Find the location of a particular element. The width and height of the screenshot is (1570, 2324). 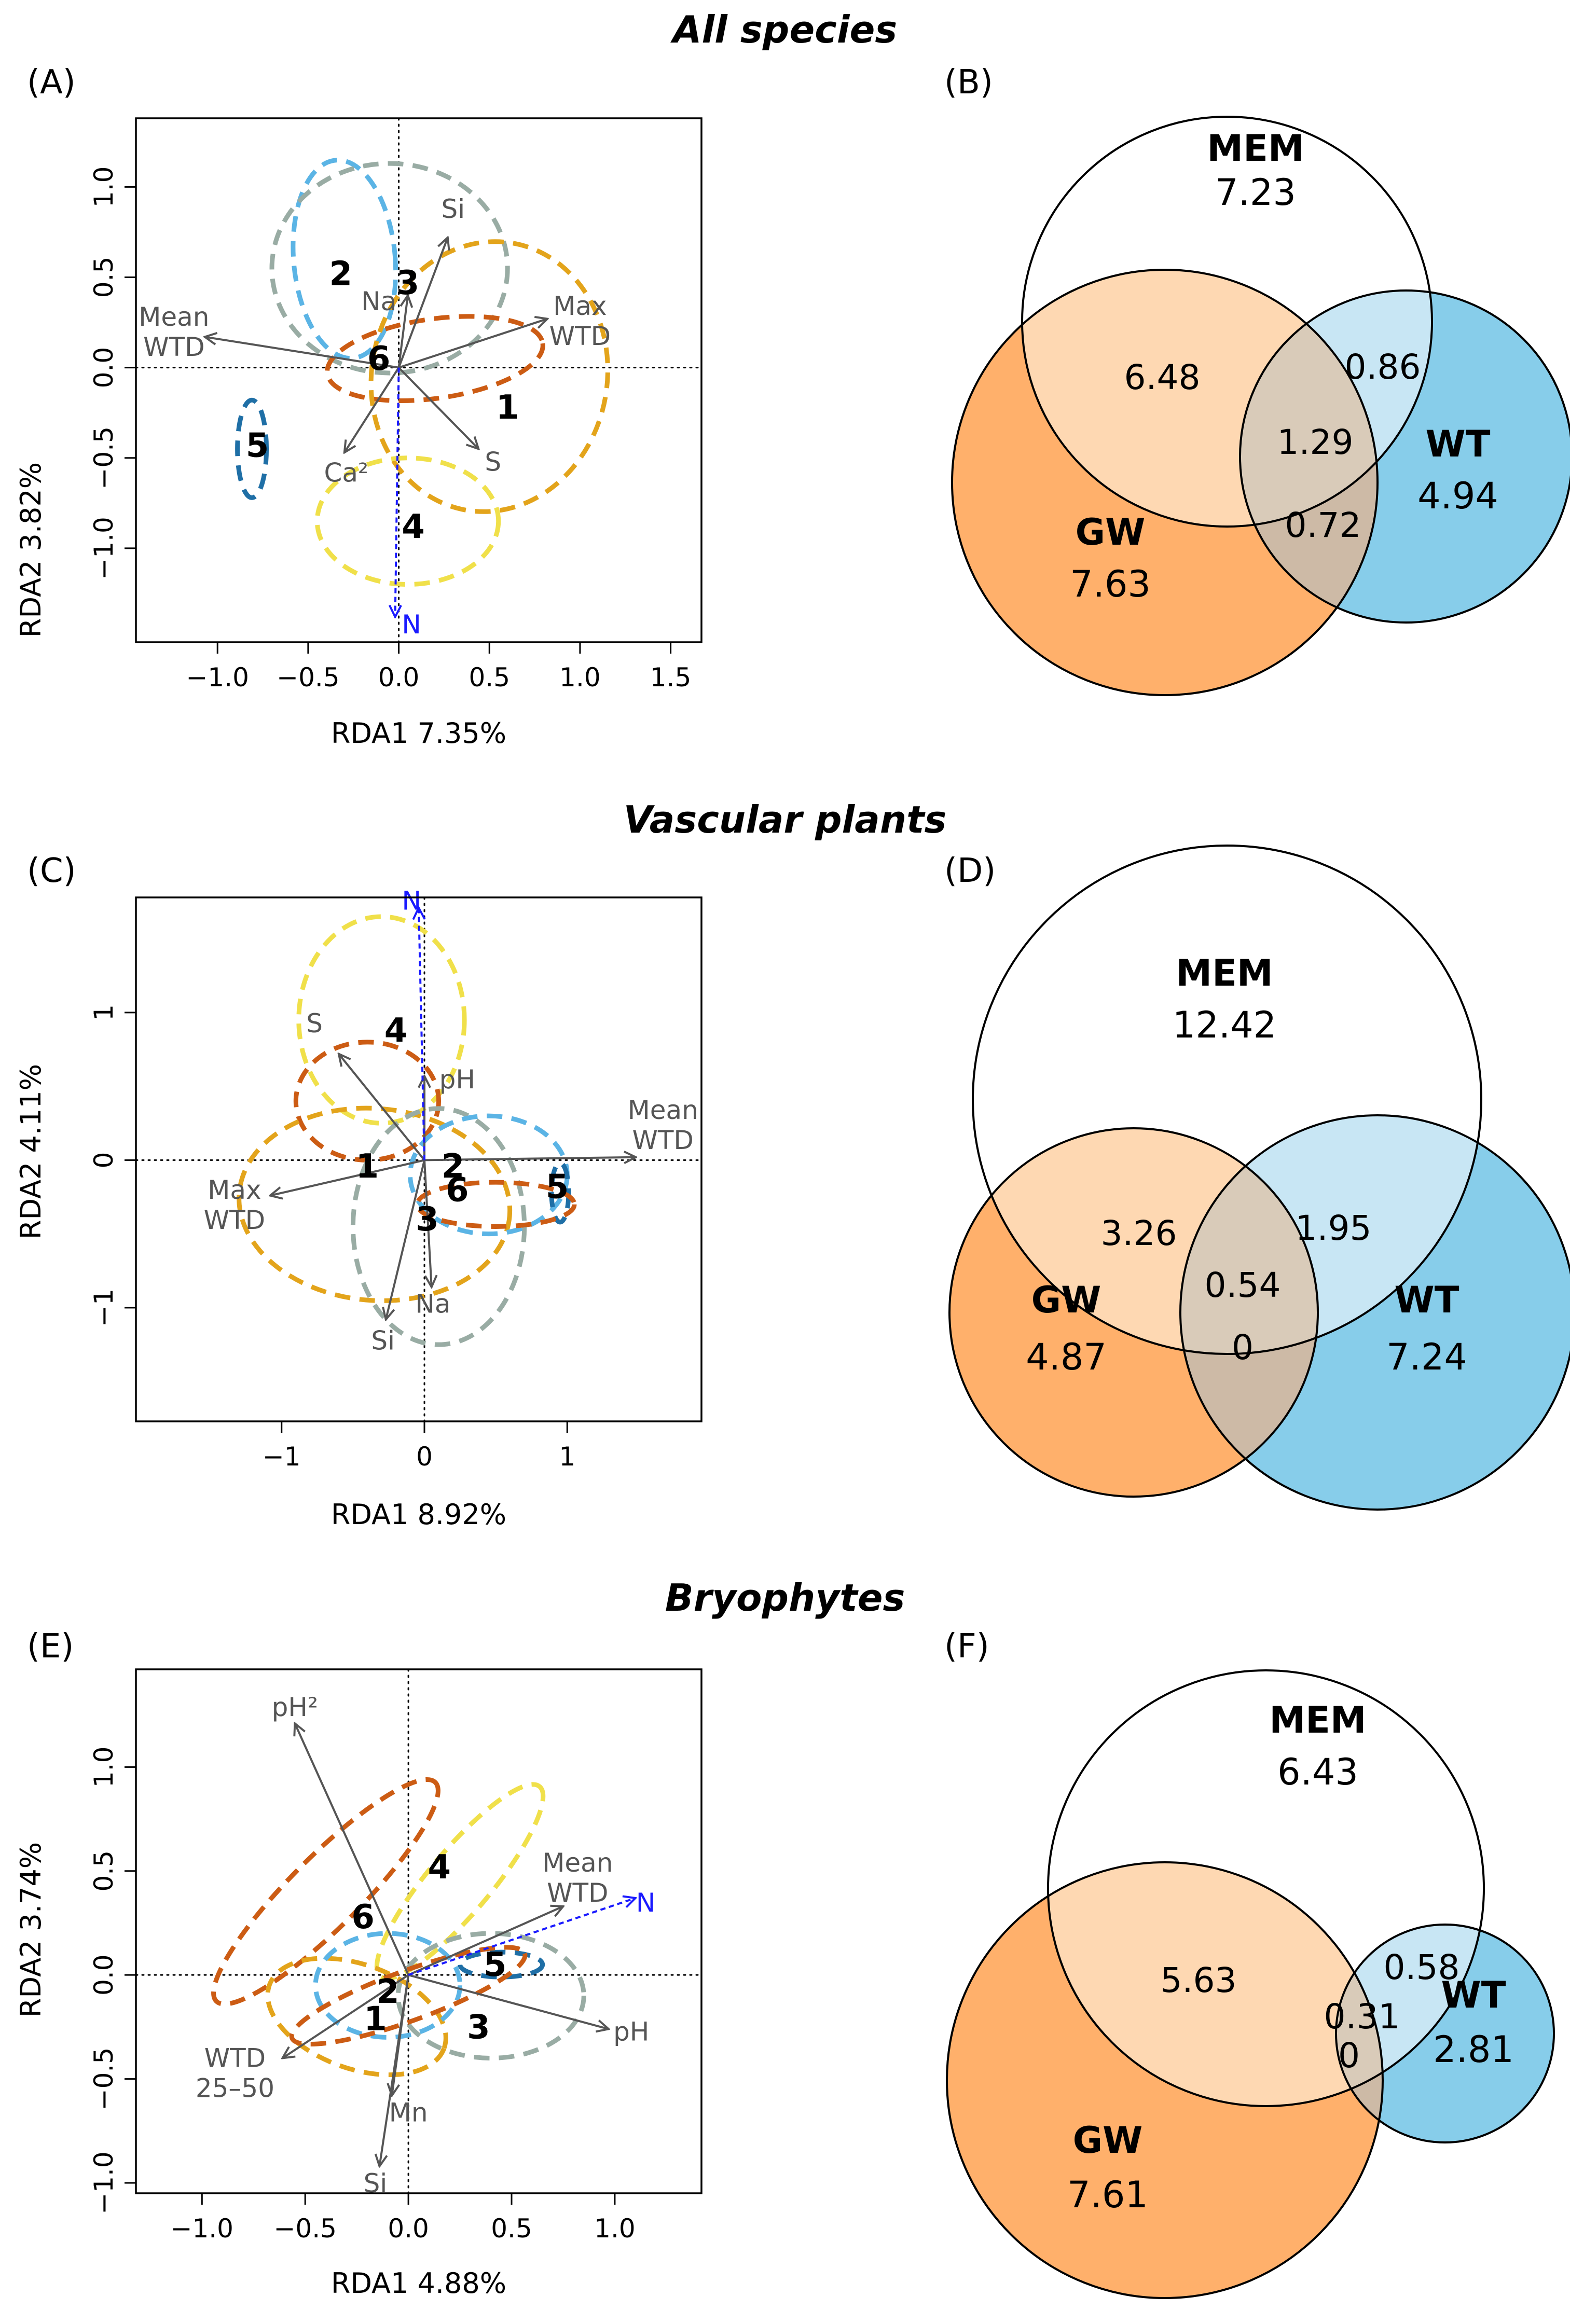

y-axis-title: RDA2 3.82% is located at coordinates (31, 550).